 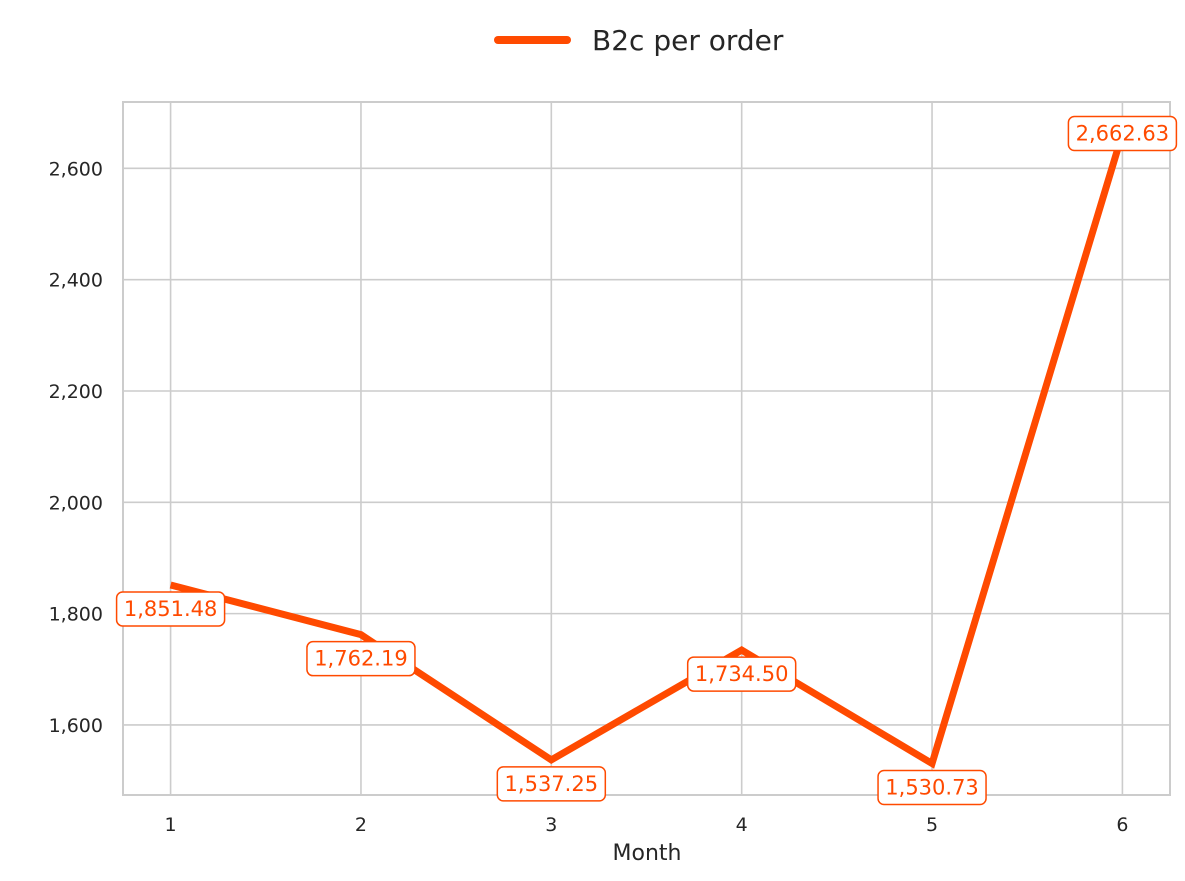 I want to click on data-label-text: 1,537.25, so click(x=552, y=784).